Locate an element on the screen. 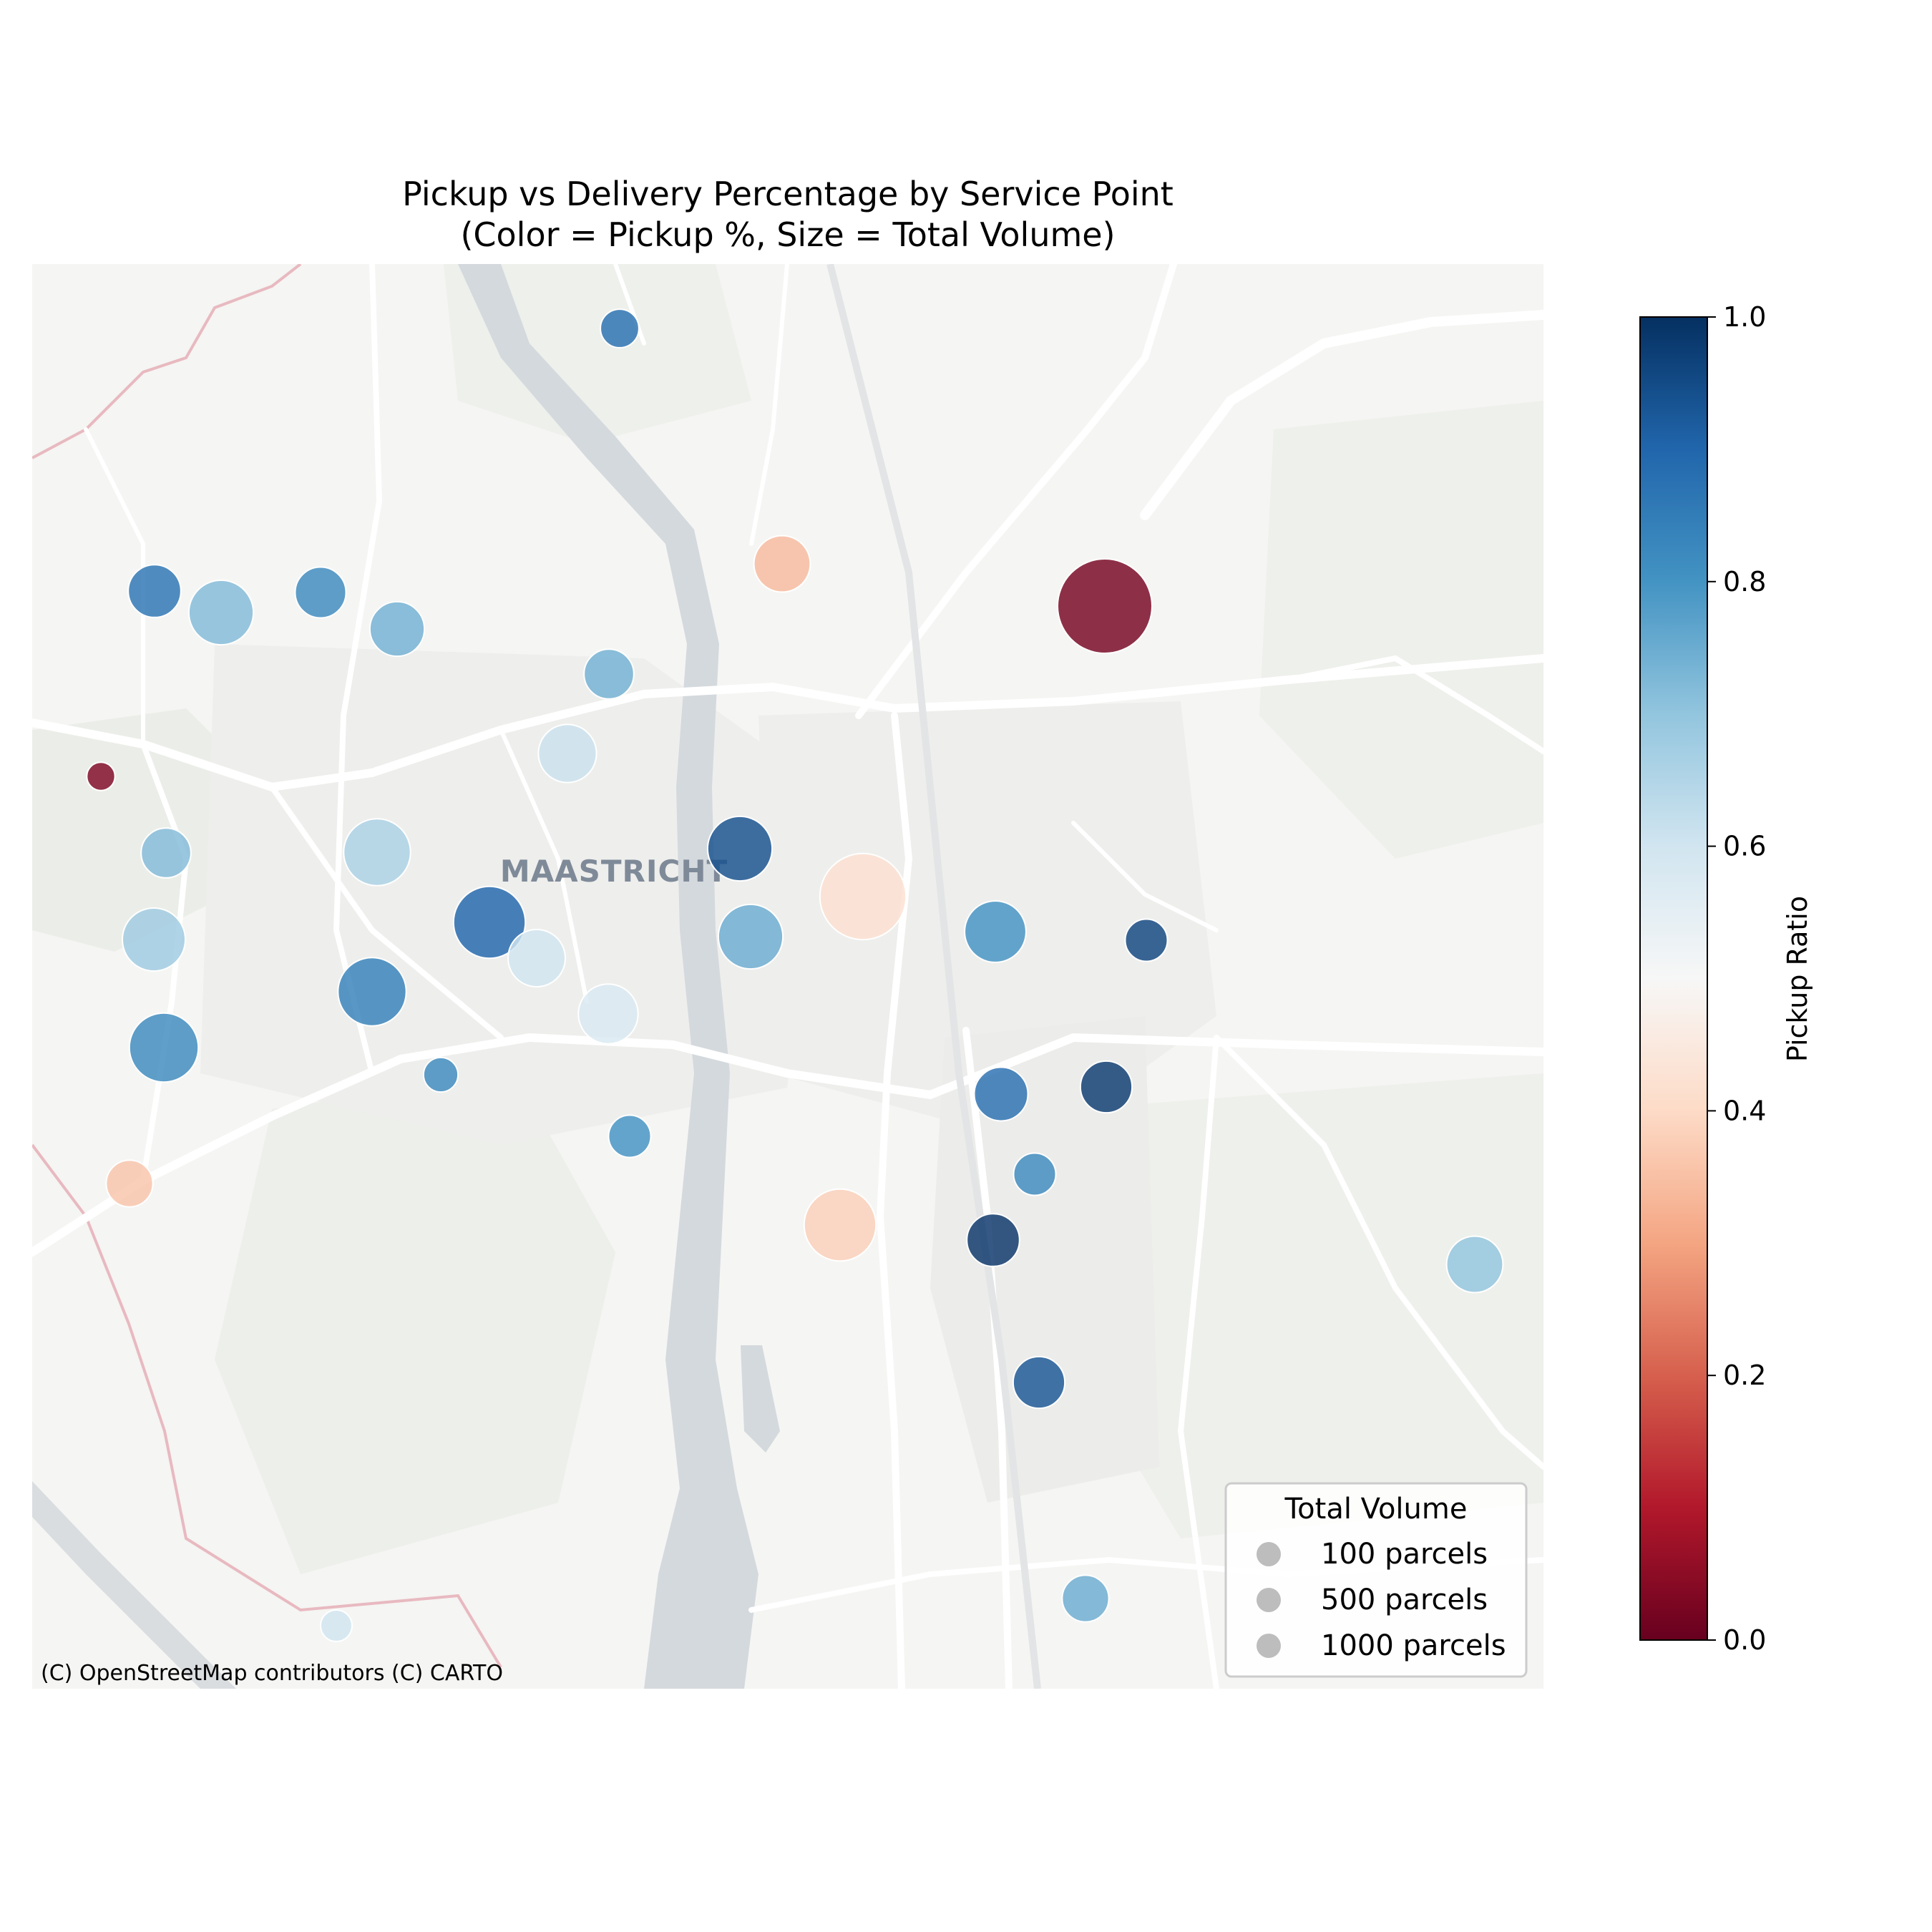 The width and height of the screenshot is (1932, 1932). legend-frame is located at coordinates (1376, 1580).